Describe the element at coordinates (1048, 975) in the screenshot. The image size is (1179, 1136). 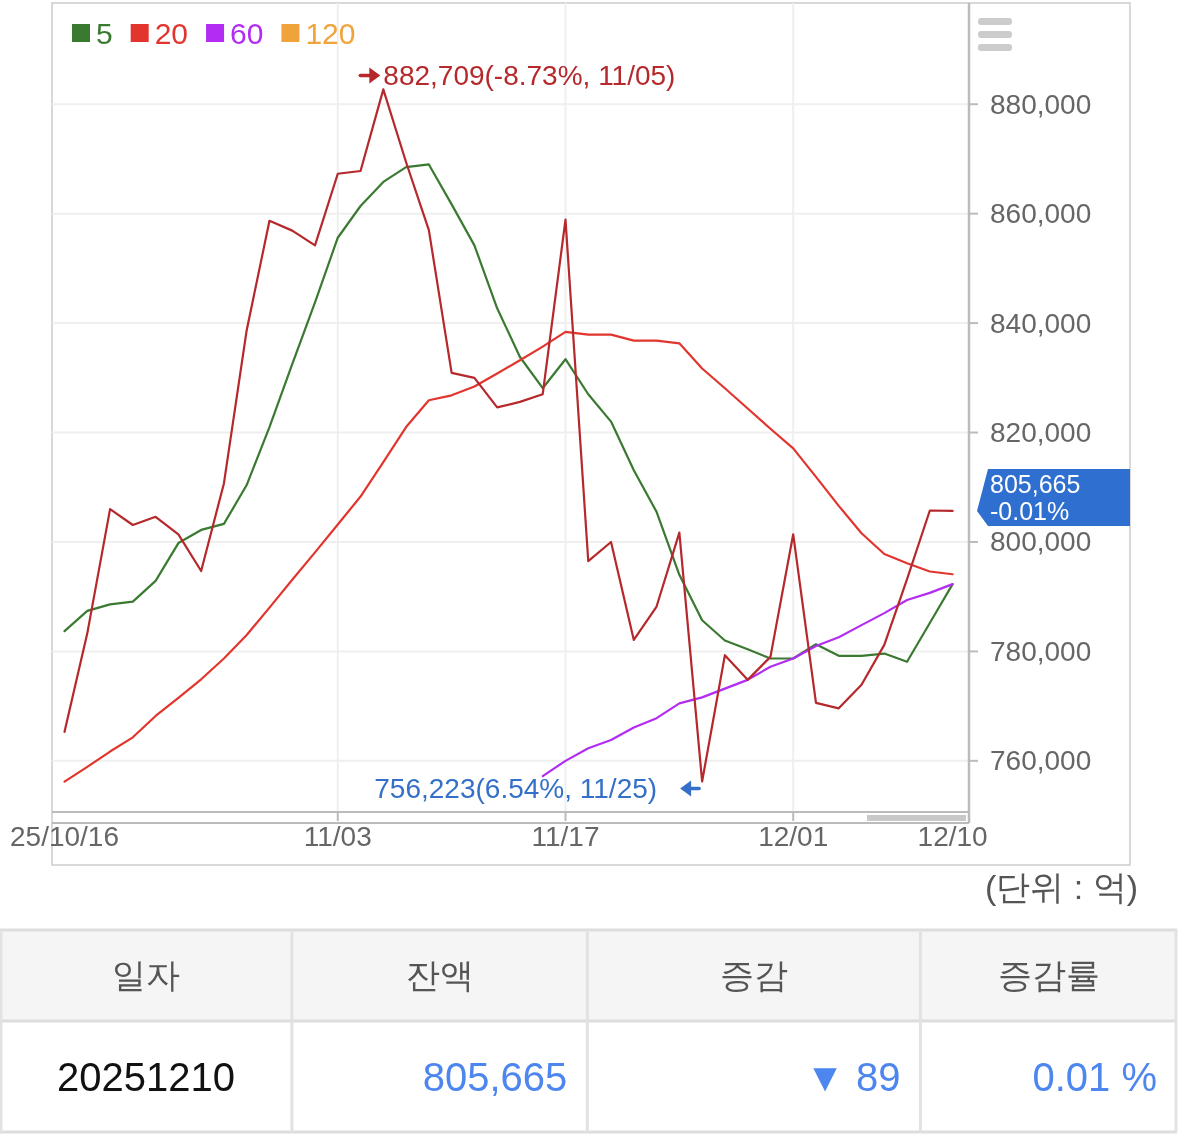
I see `category-label: 증감률` at that location.